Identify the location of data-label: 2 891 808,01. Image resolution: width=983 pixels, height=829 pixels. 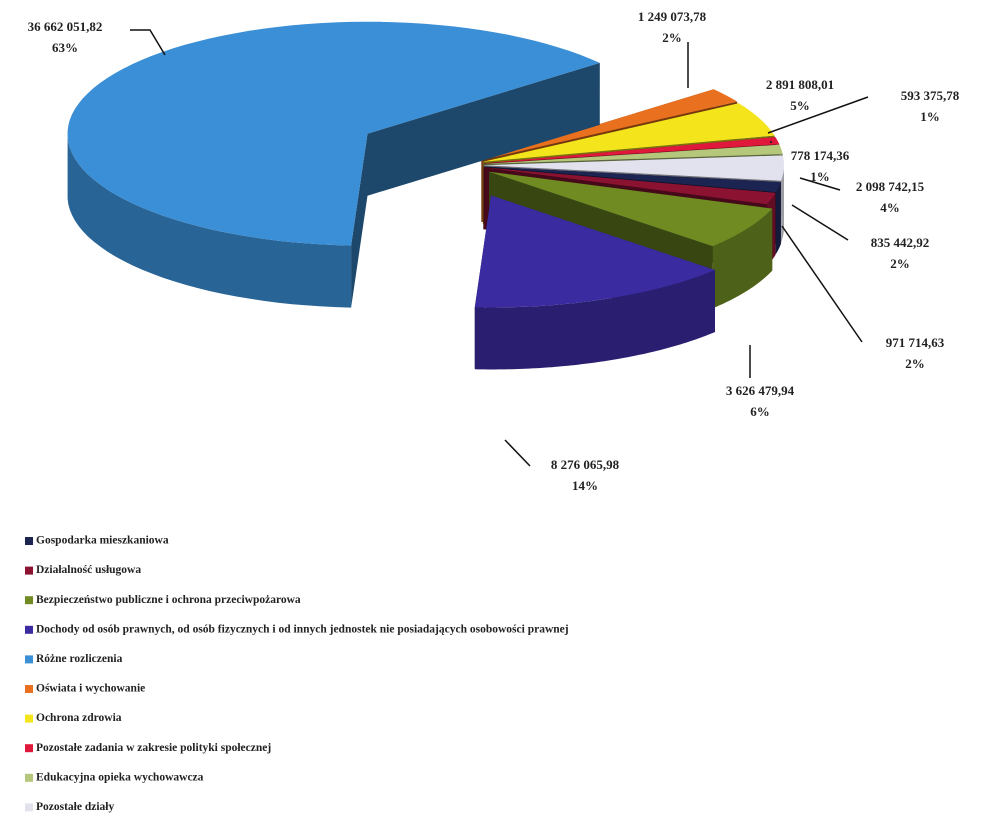
(800, 84).